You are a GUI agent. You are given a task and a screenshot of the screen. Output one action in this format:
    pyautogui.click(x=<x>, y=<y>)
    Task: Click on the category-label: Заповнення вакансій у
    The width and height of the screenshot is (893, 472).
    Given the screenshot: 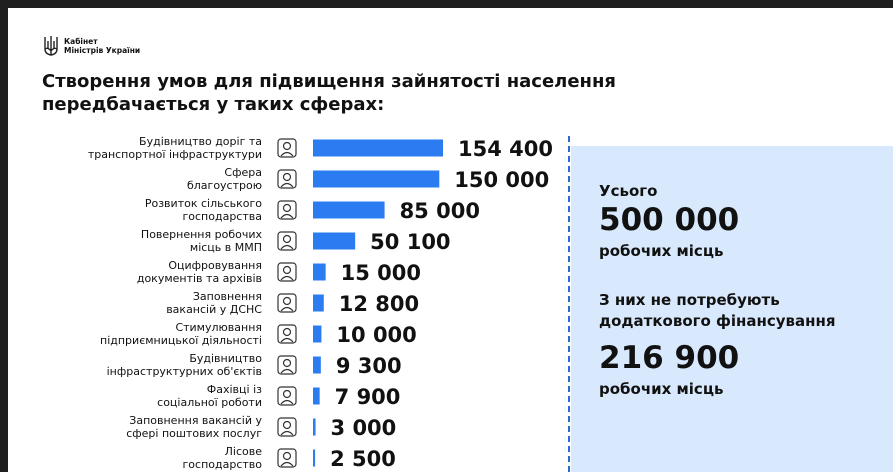 What is the action you would take?
    pyautogui.click(x=195, y=420)
    